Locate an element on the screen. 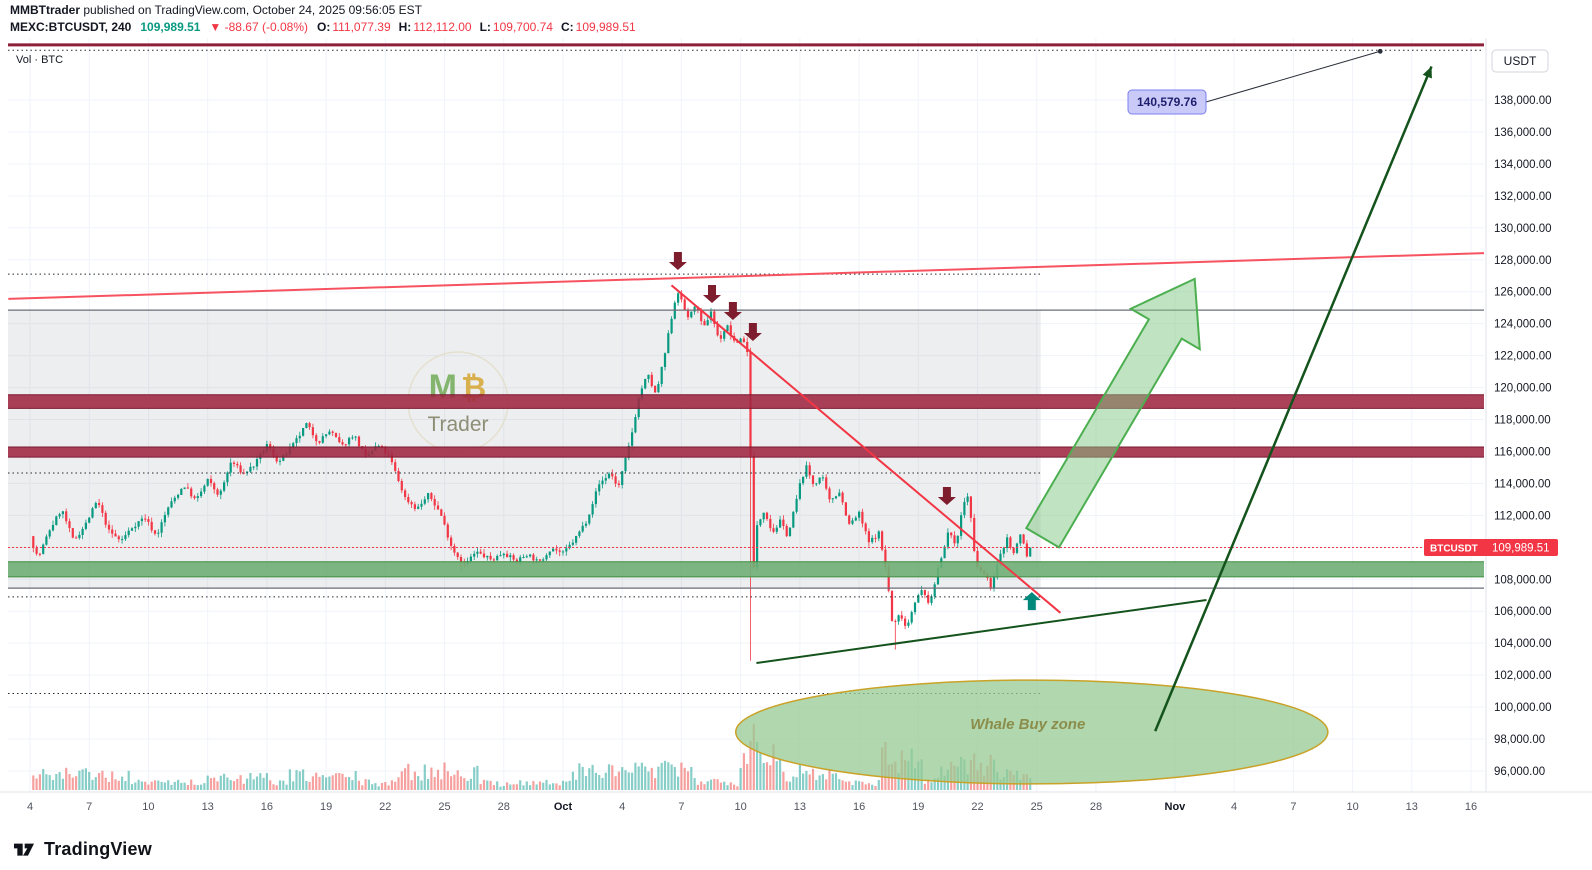  whale-zone-ellipse: Whale Buy zone is located at coordinates (1031, 732).